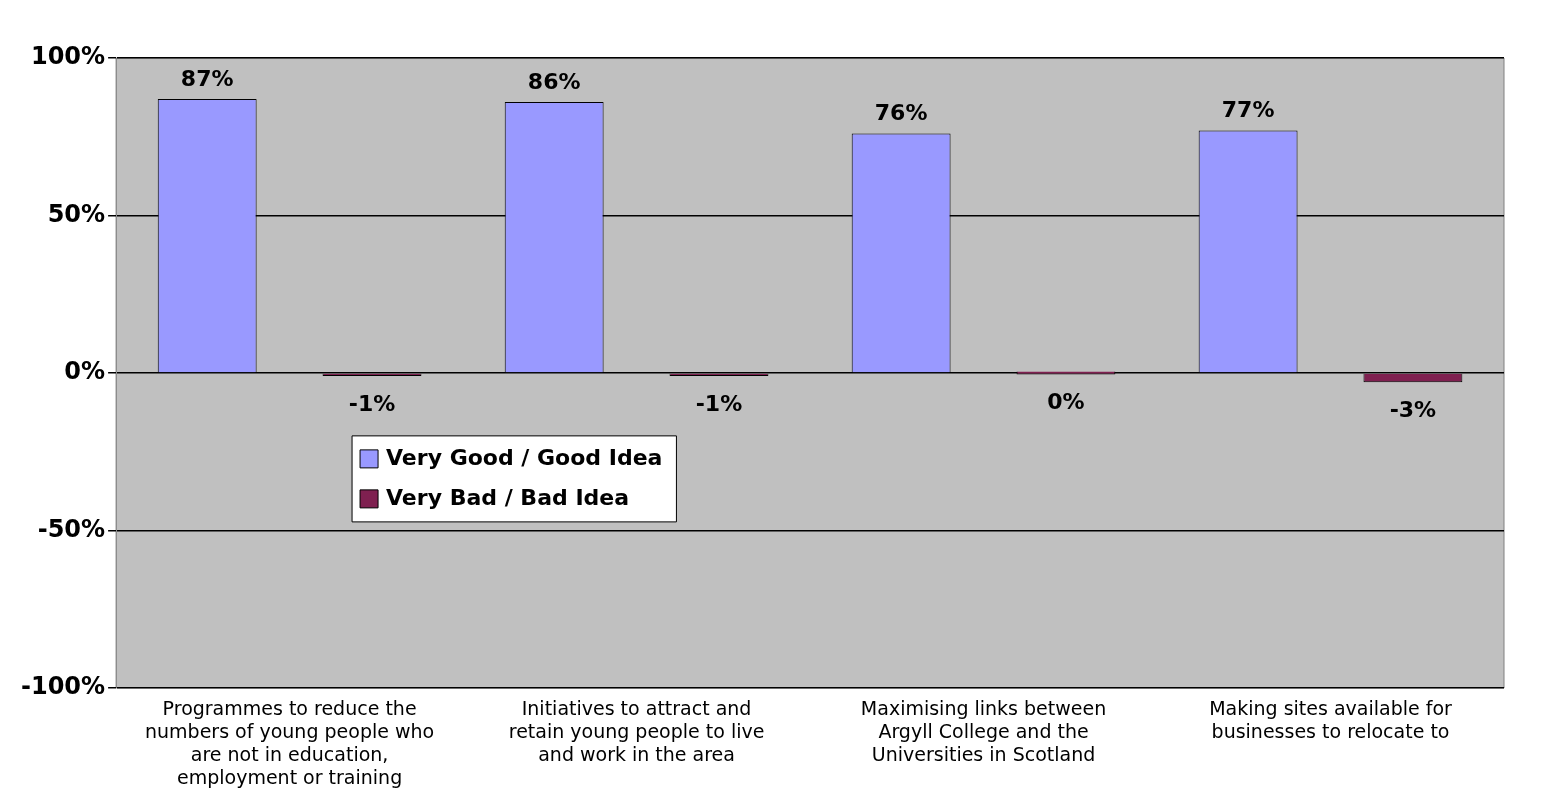 The height and width of the screenshot is (801, 1542). I want to click on x-tick-label: Maximising links between Argyll College and the Universities in Scotland, so click(983, 731).